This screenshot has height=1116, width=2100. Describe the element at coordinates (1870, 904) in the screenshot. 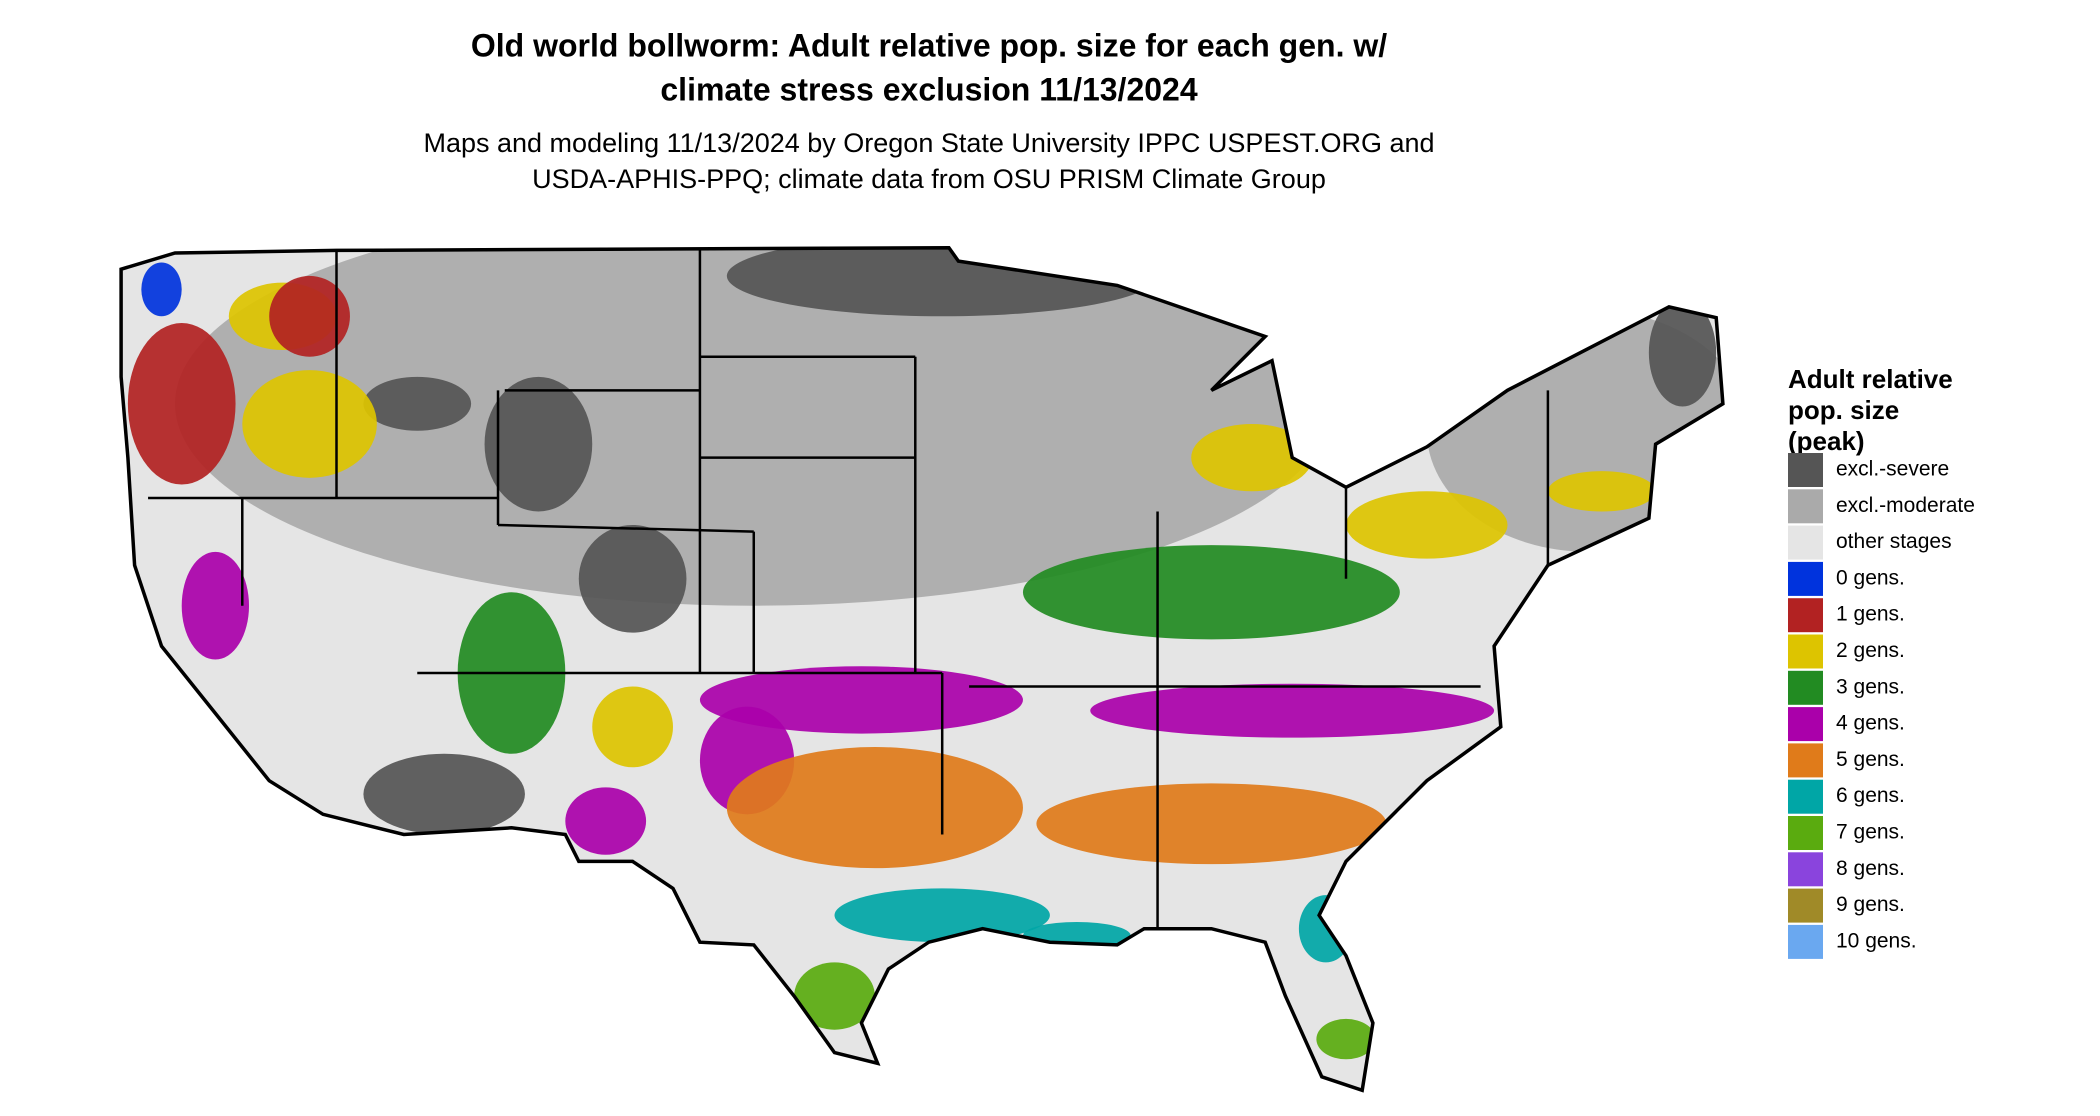

I see `legend-label: 9 gens.` at that location.